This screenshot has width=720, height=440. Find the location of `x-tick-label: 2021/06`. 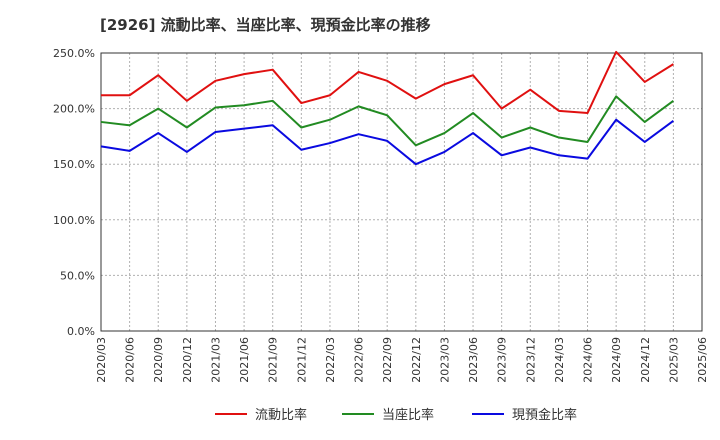

x-tick-label: 2021/06 is located at coordinates (244, 360).